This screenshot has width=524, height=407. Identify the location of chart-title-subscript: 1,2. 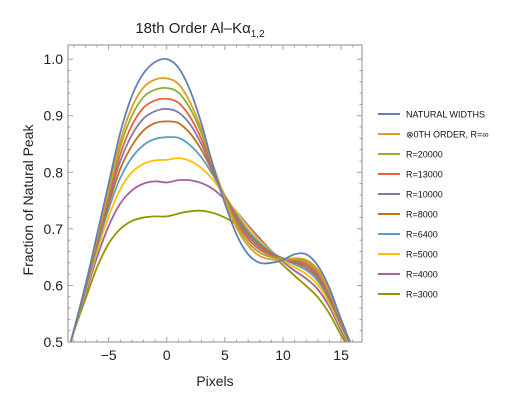
(258, 34).